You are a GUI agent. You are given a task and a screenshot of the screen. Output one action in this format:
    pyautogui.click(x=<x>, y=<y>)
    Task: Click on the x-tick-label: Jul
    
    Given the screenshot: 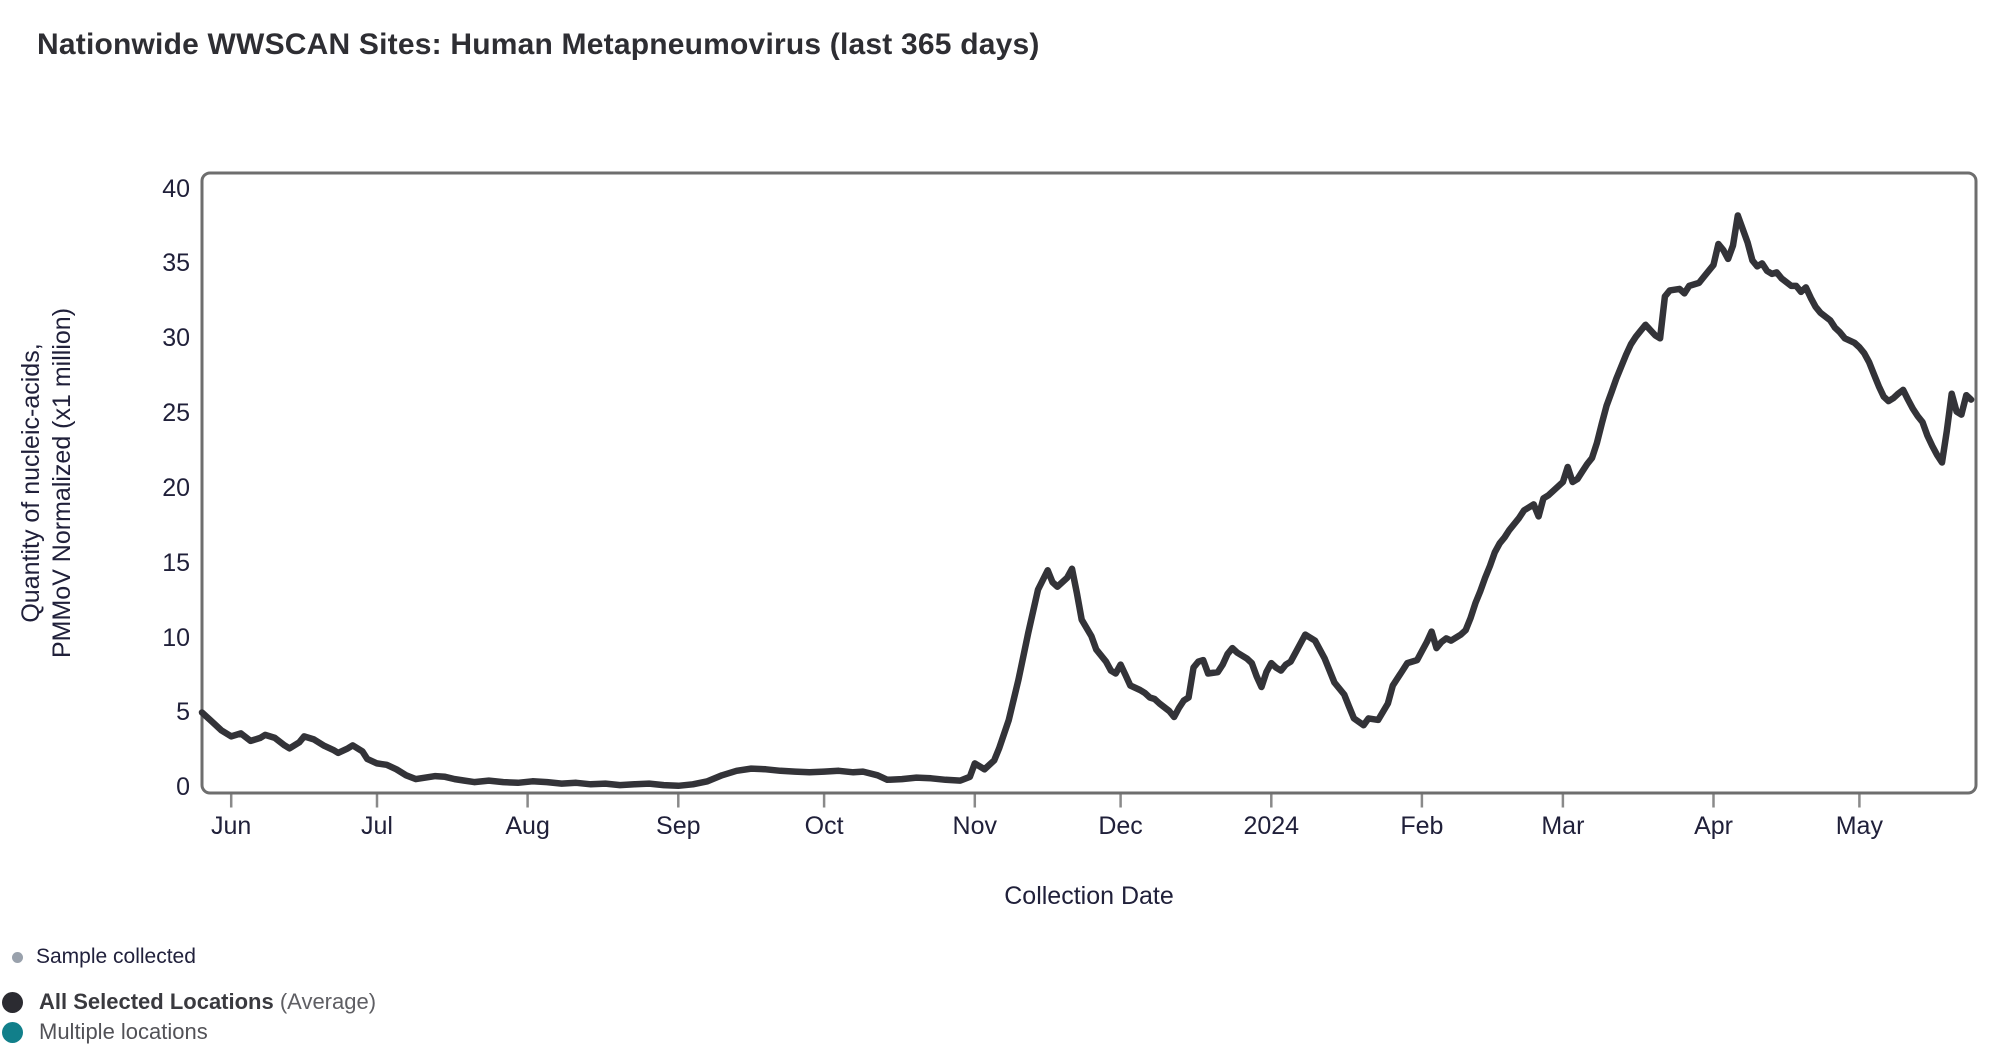 What is the action you would take?
    pyautogui.click(x=376, y=826)
    